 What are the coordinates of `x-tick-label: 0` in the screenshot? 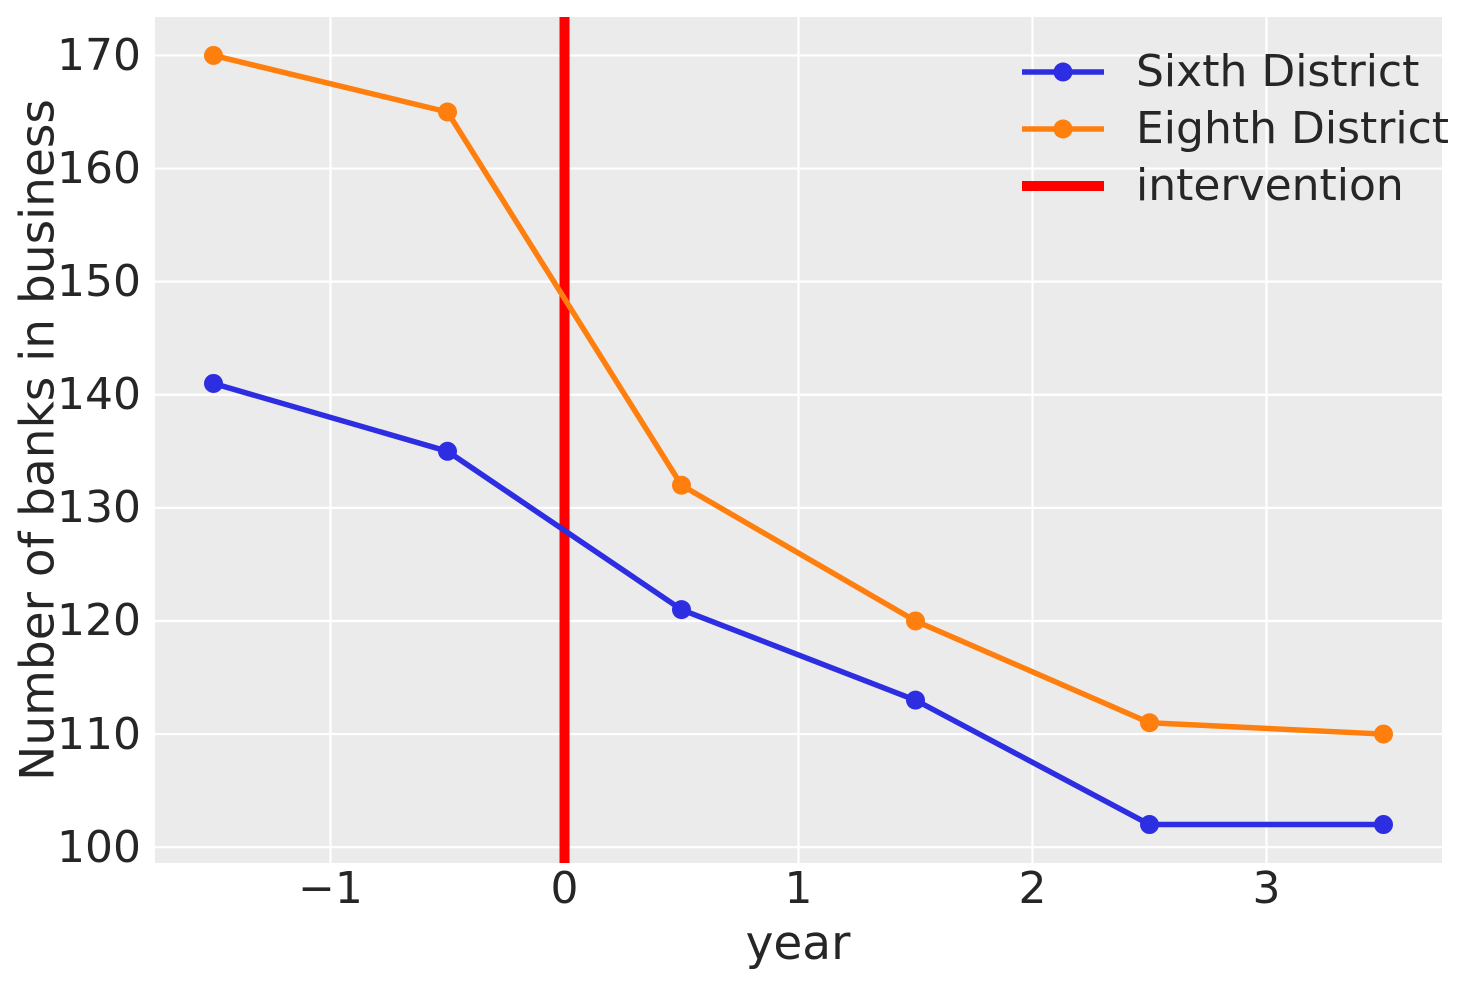 It's located at (564, 888).